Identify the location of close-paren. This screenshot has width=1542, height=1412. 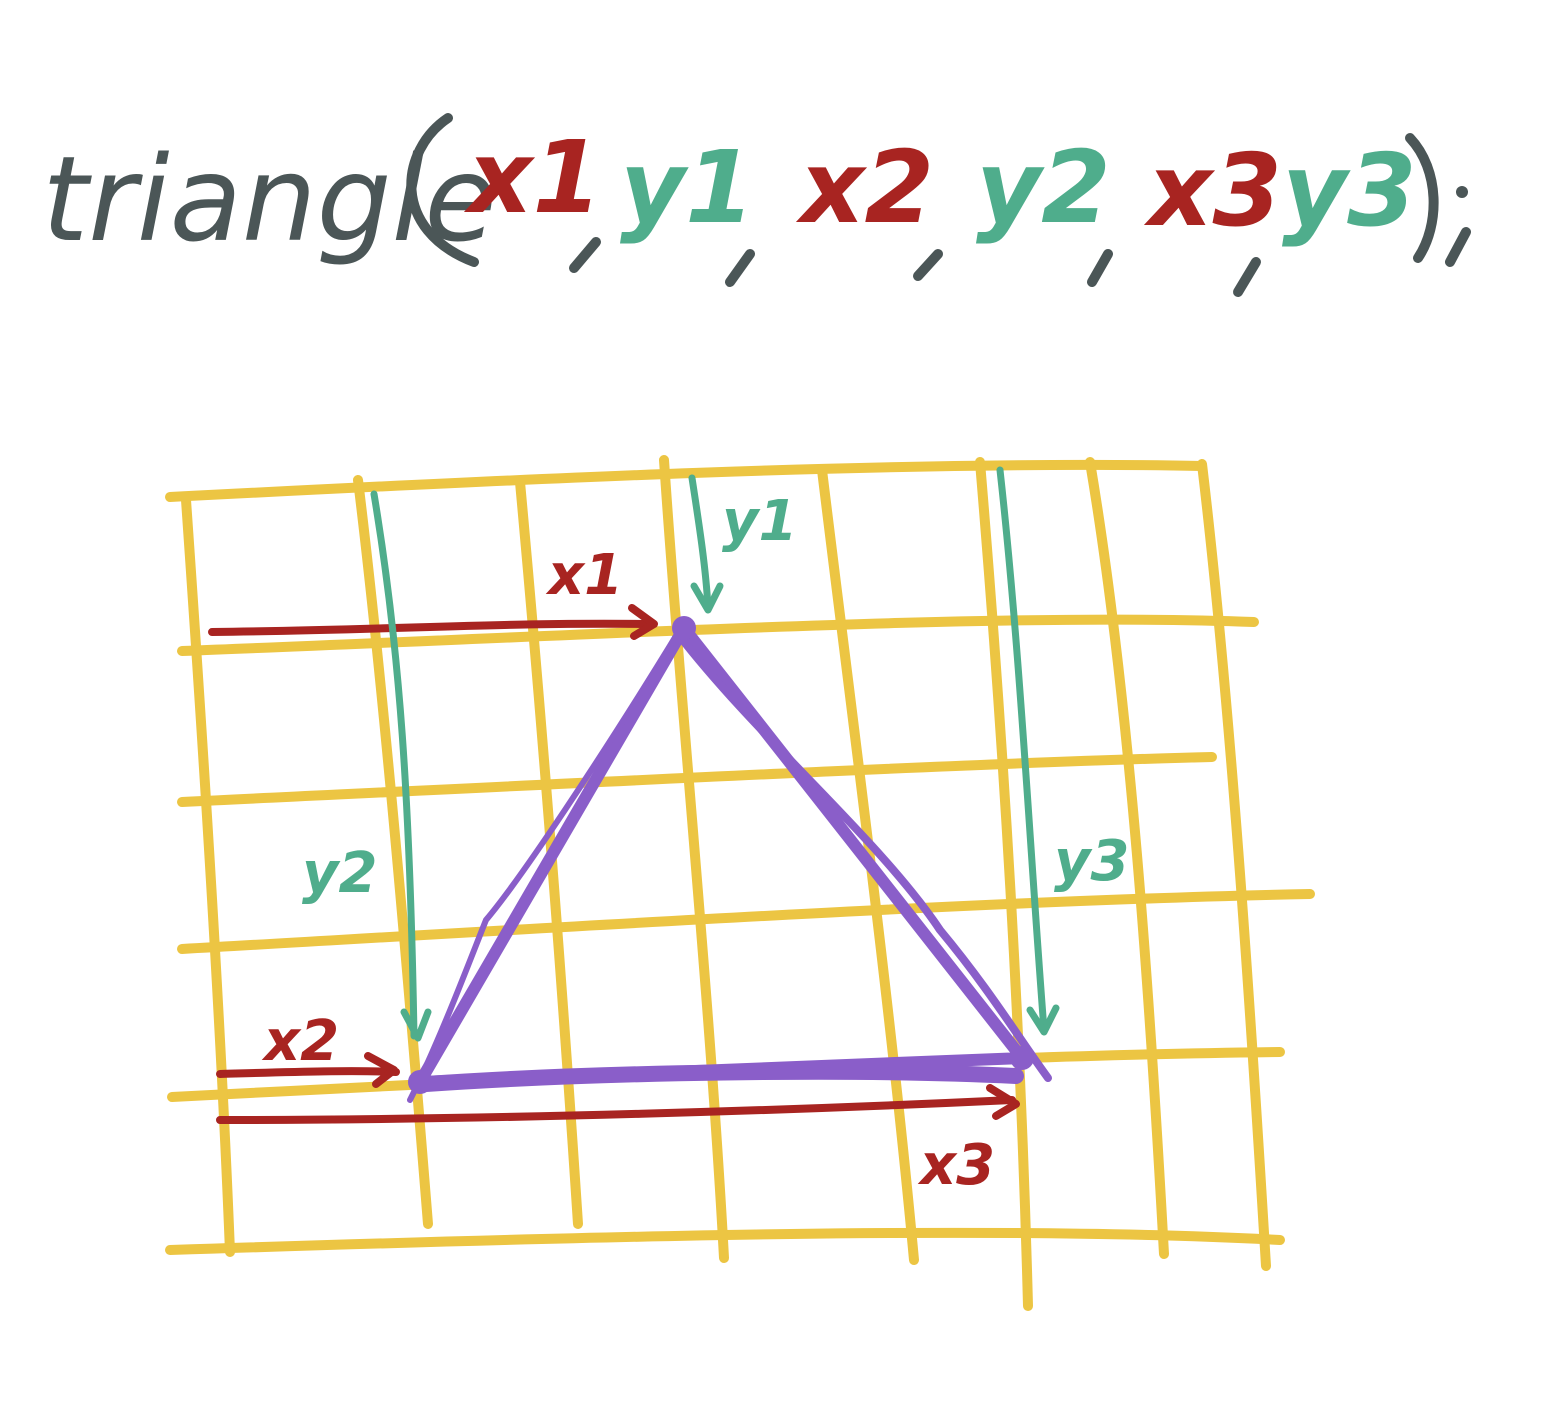
(1422, 198).